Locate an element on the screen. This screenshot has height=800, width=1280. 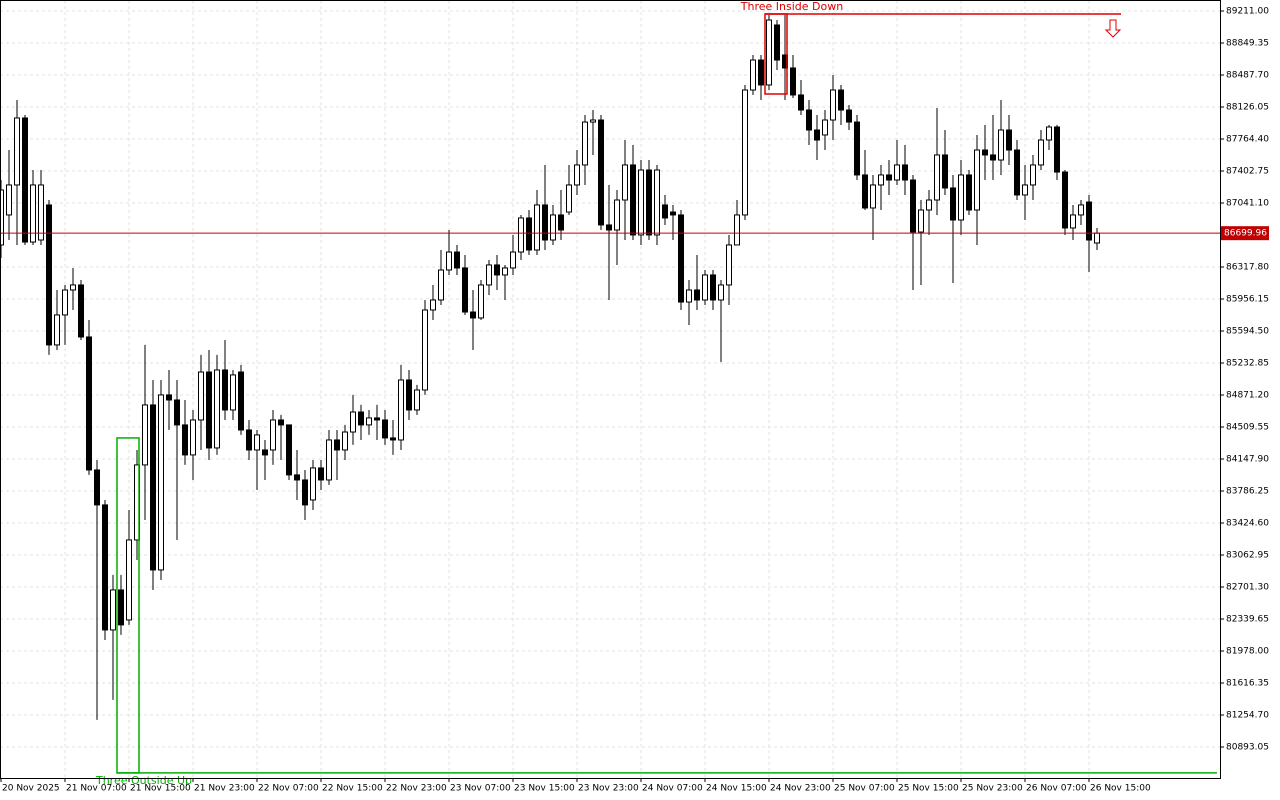
x-tick-label: 22 Nov 07:00 is located at coordinates (288, 789).